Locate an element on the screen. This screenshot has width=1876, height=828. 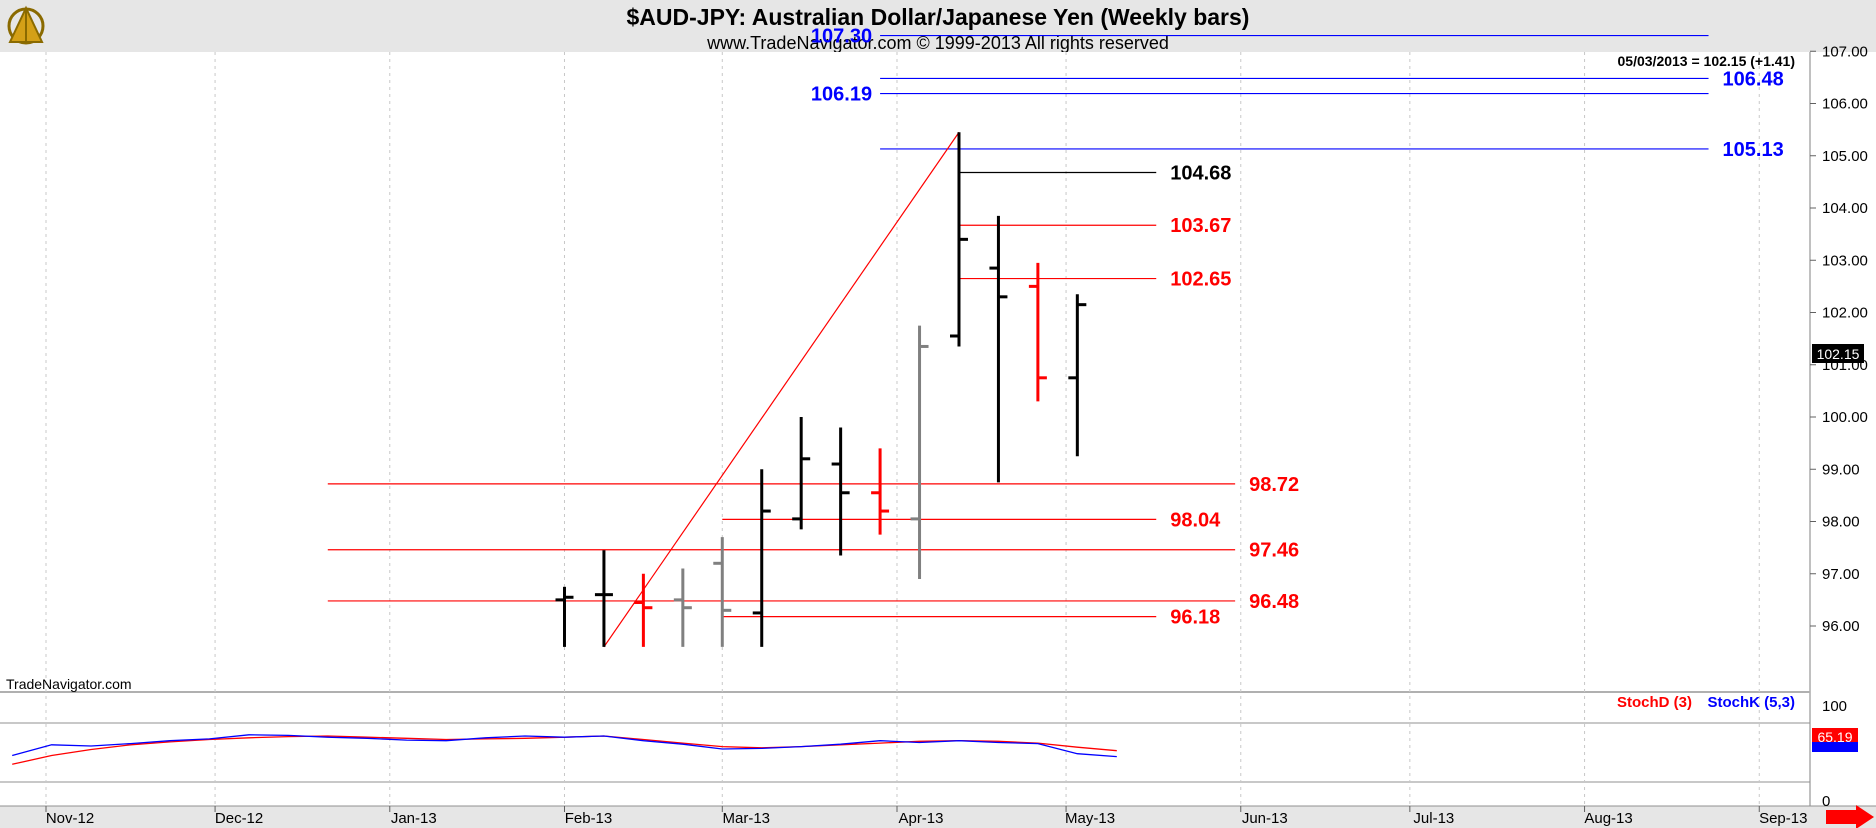
watermark: TradeNavigator.com is located at coordinates (69, 684).